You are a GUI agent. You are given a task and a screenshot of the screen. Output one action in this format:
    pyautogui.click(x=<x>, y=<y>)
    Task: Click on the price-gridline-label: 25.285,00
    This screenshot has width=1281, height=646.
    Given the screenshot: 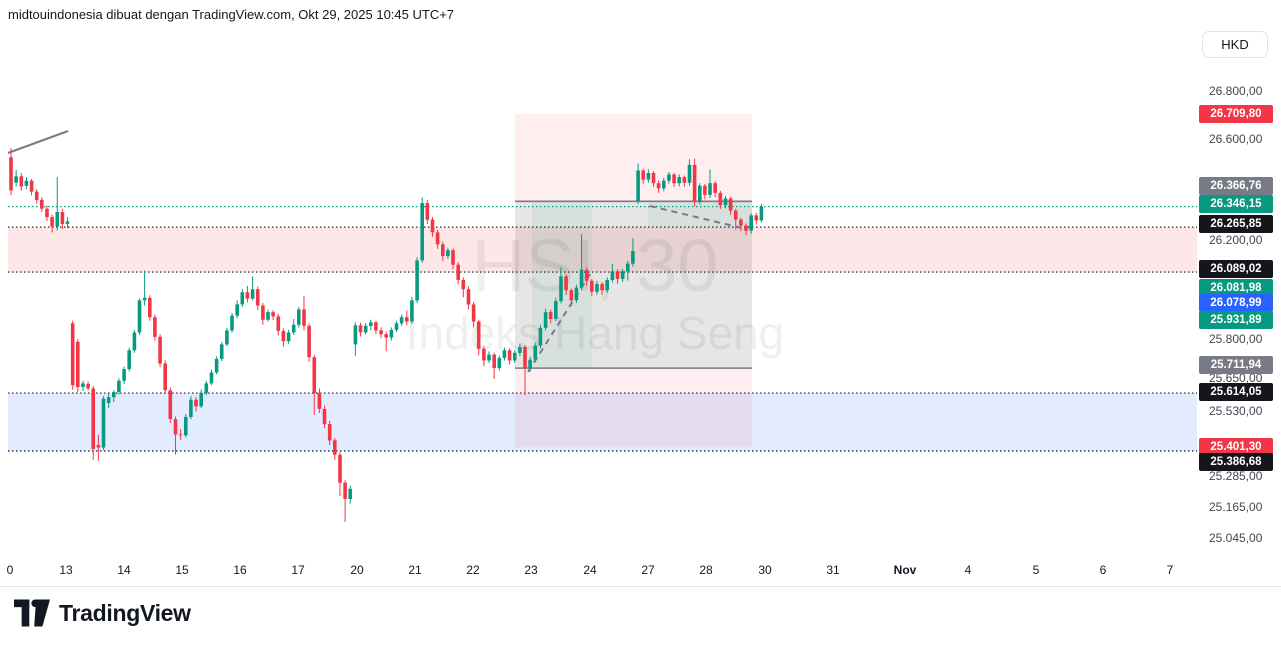 What is the action you would take?
    pyautogui.click(x=1236, y=476)
    